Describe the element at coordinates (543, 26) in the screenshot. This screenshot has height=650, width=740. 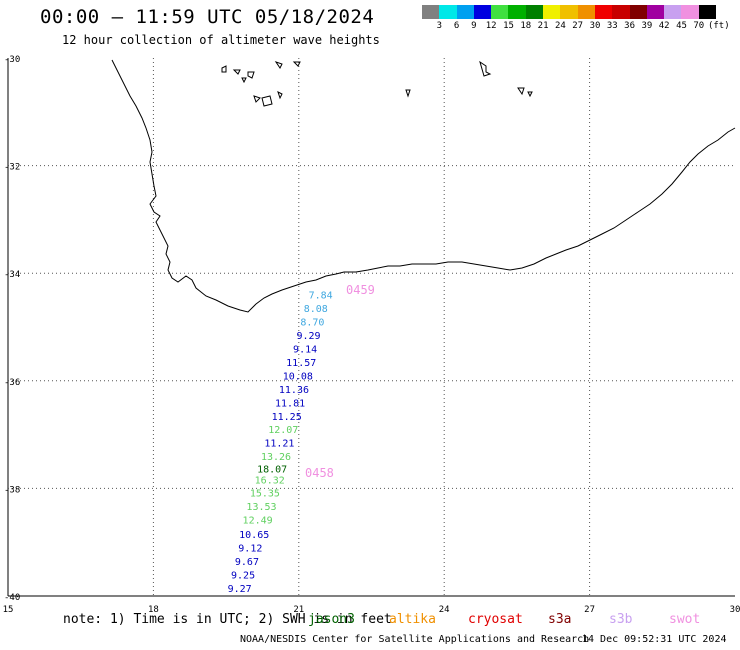
I see `legend-label: 21` at that location.